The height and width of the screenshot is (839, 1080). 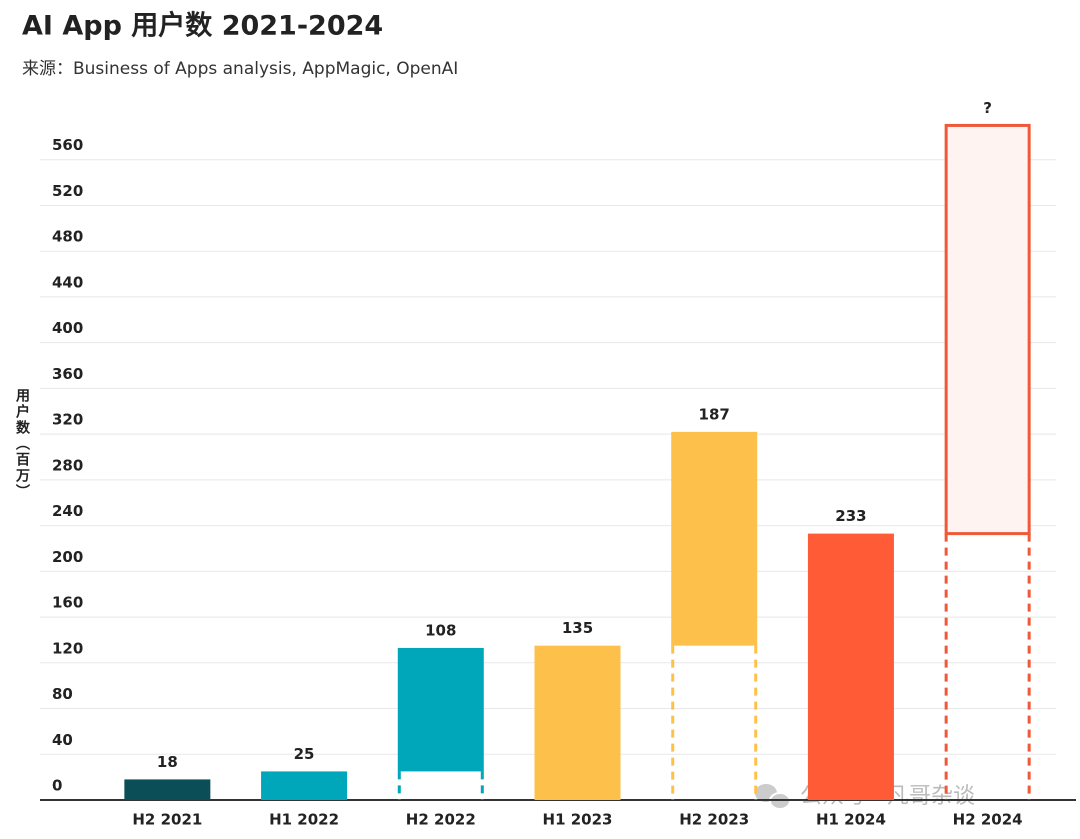 I want to click on value-label: 135, so click(x=577, y=628).